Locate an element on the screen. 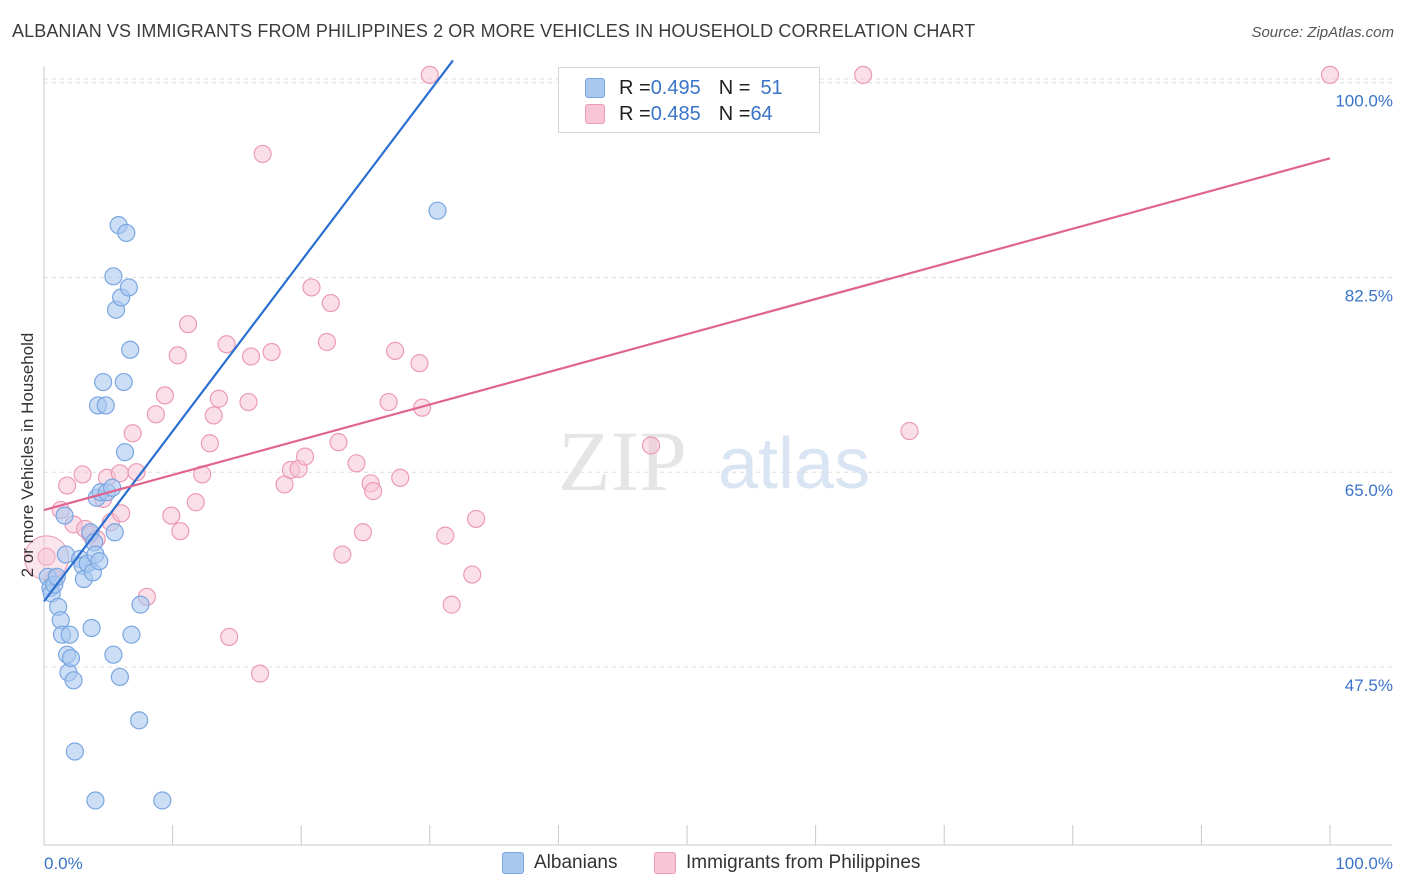 The height and width of the screenshot is (892, 1406). philippines-swatch is located at coordinates (595, 114).